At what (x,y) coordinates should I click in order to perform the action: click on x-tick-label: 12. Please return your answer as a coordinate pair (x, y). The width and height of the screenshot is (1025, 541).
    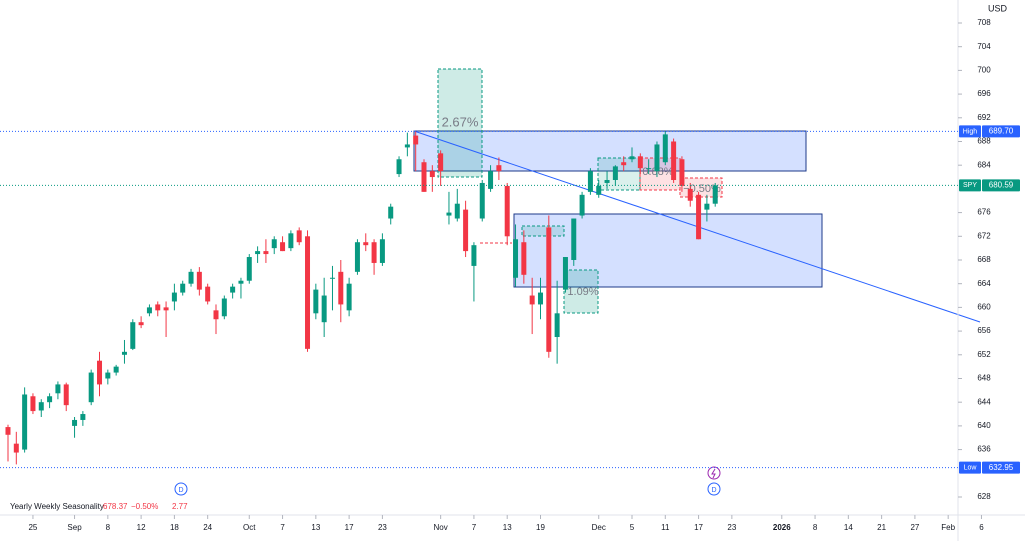
    Looking at the image, I should click on (141, 527).